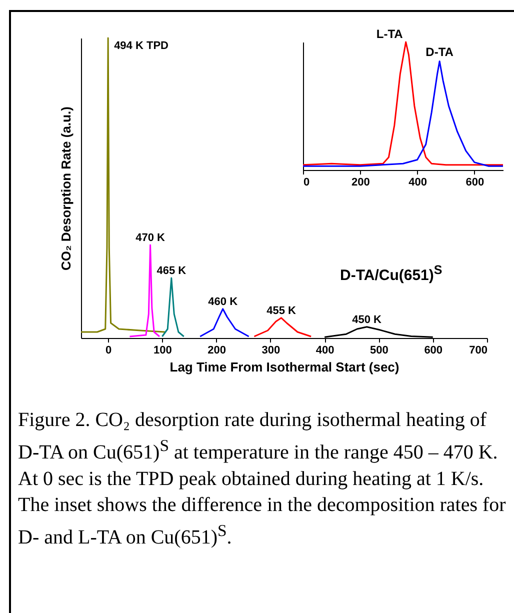  Describe the element at coordinates (391, 273) in the screenshot. I see `annotation: D-TA/Cu(651)$^{S}$` at that location.